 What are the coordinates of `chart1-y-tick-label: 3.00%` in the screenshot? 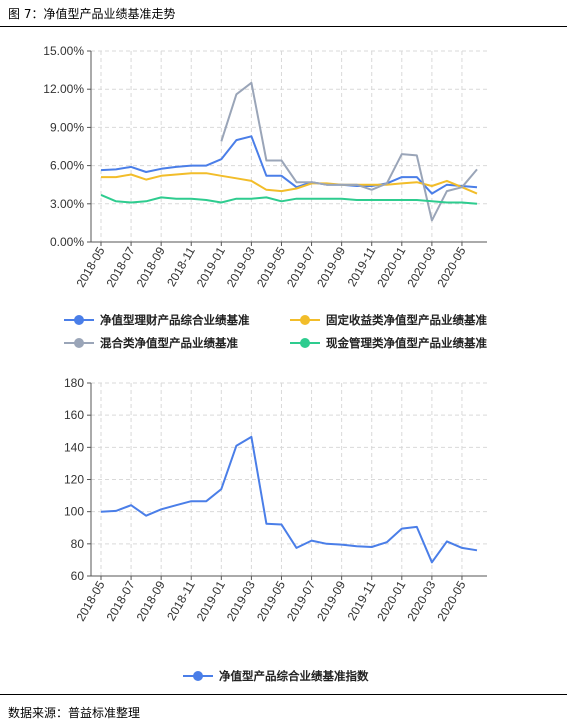 It's located at (67, 204).